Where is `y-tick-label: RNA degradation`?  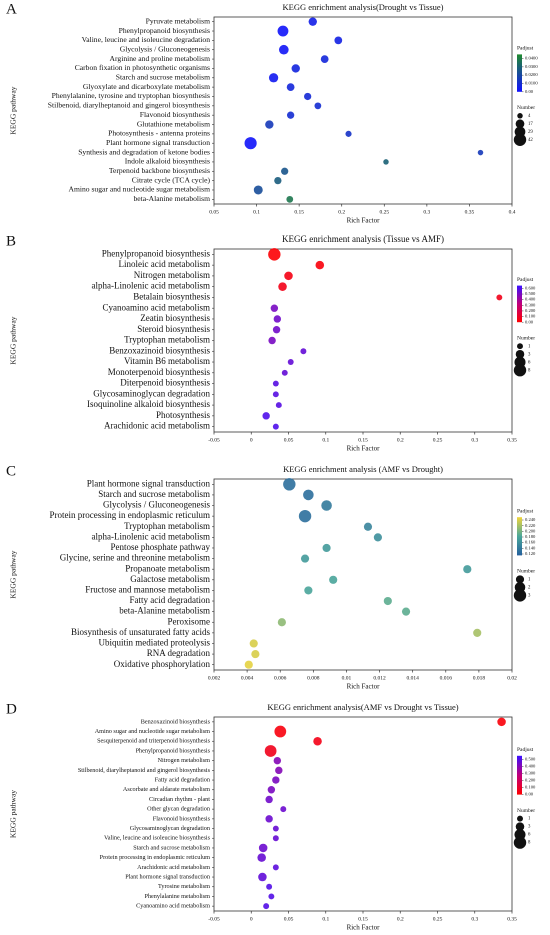
y-tick-label: RNA degradation is located at coordinates (179, 653).